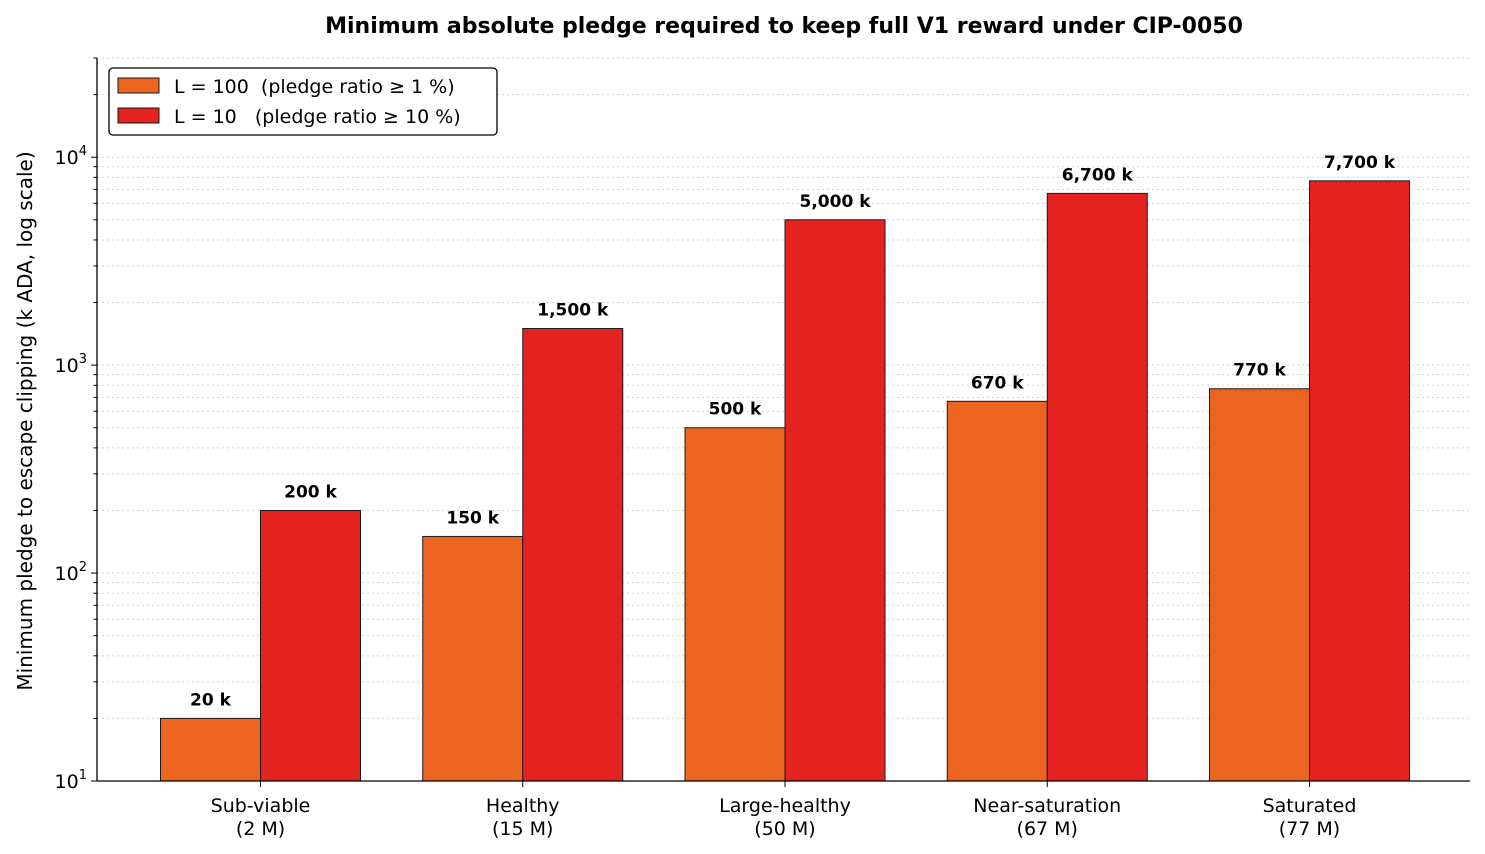  Describe the element at coordinates (71, 156) in the screenshot. I see `y-tick-label: 10⁴` at that location.